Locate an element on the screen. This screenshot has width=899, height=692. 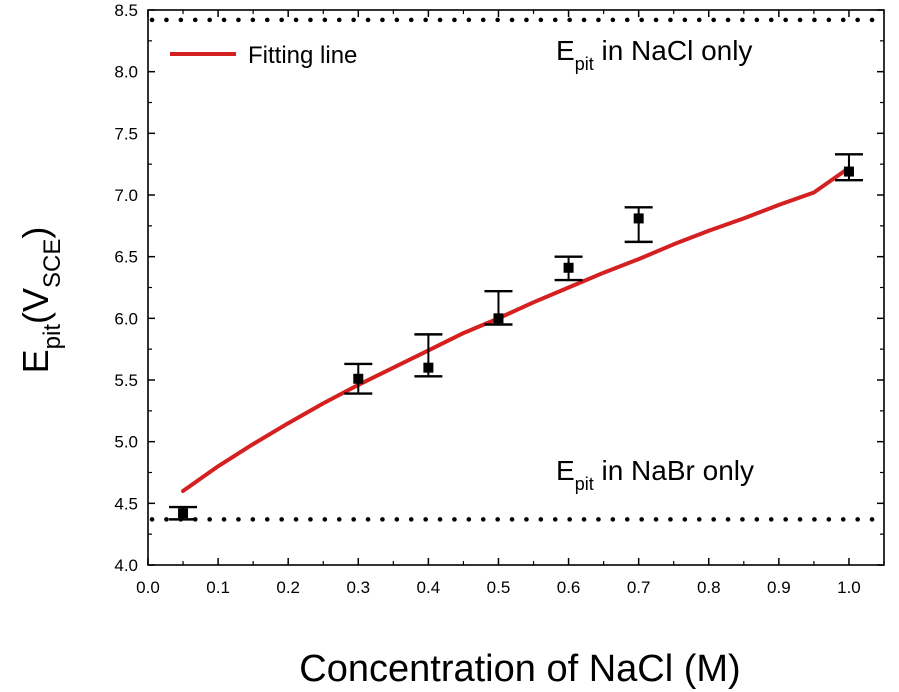
nacl-only-label: Epit in NaCl only is located at coordinates (654, 54).